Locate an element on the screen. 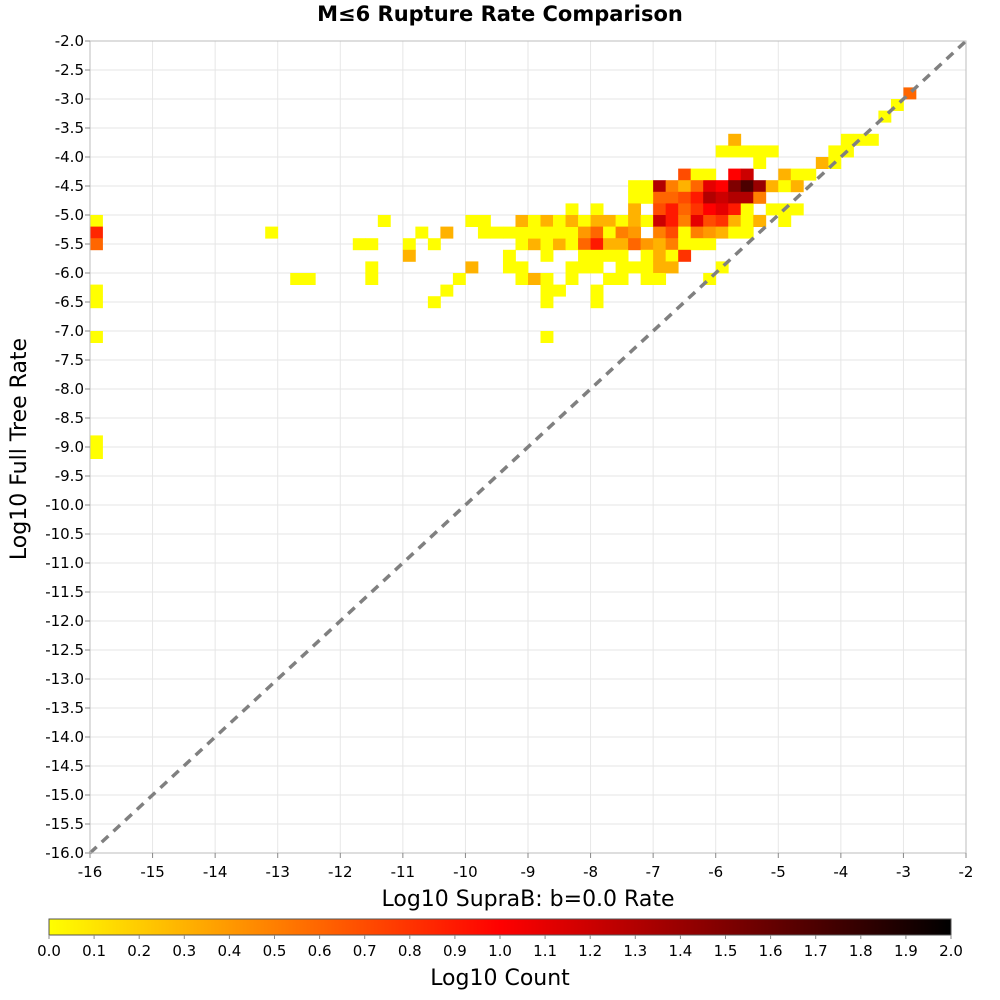 This screenshot has width=1000, height=1000. y-tick-label: -12.0 is located at coordinates (64, 621).